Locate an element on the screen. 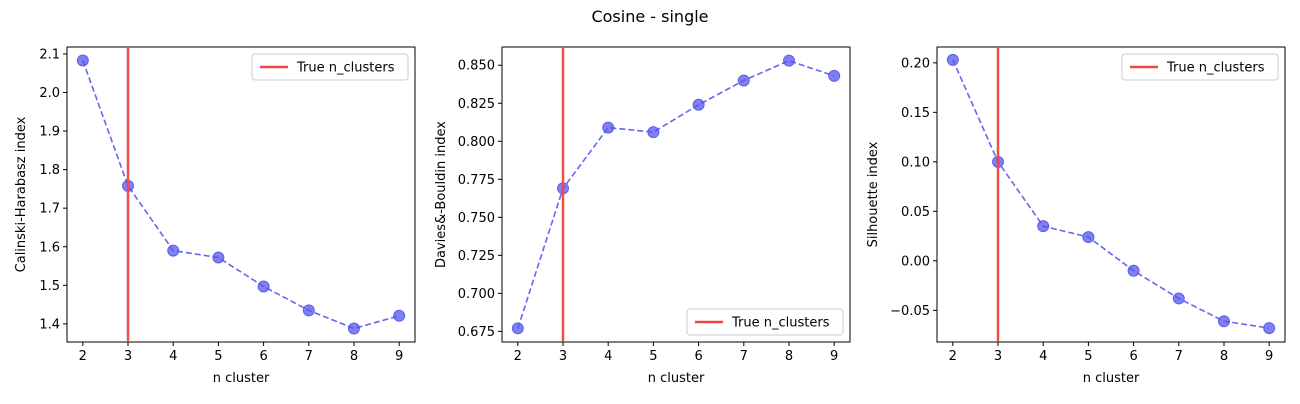 This screenshot has width=1300, height=404. y-axis-label: Calinski-Harabasz index is located at coordinates (21, 194).